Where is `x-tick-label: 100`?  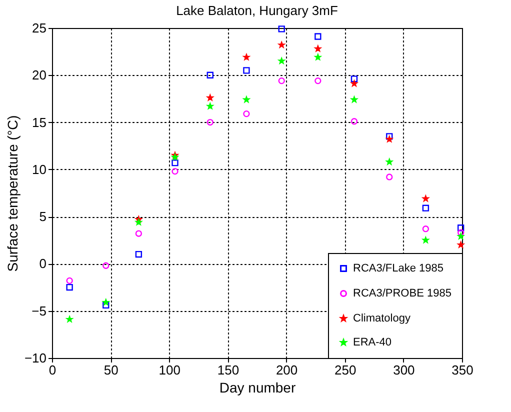
x-tick-label: 100 is located at coordinates (169, 370).